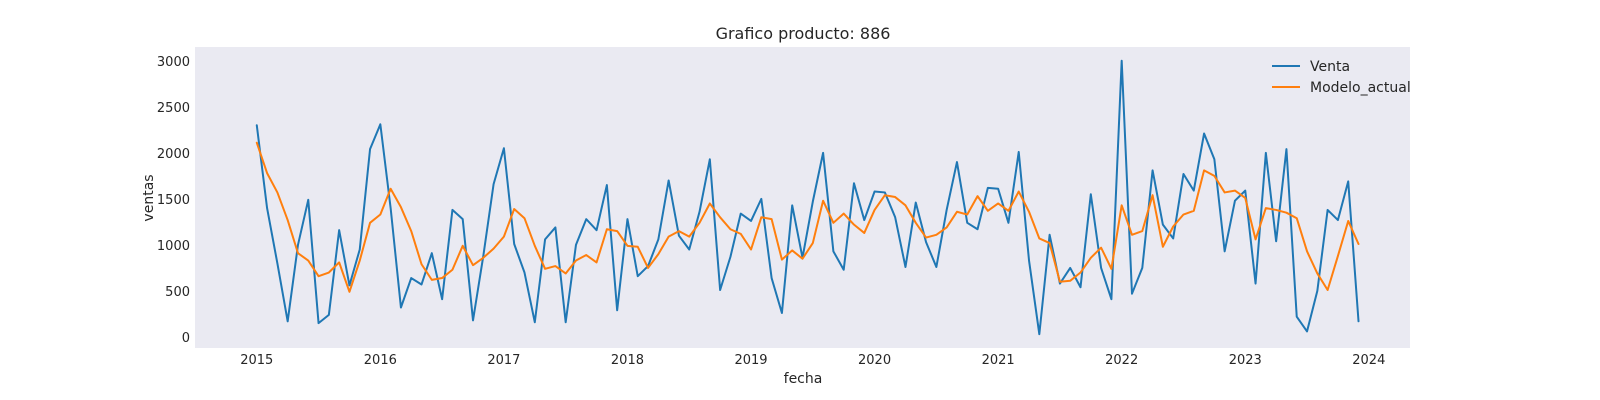 The height and width of the screenshot is (400, 1600). What do you see at coordinates (874, 360) in the screenshot?
I see `x-tick-label: 2020` at bounding box center [874, 360].